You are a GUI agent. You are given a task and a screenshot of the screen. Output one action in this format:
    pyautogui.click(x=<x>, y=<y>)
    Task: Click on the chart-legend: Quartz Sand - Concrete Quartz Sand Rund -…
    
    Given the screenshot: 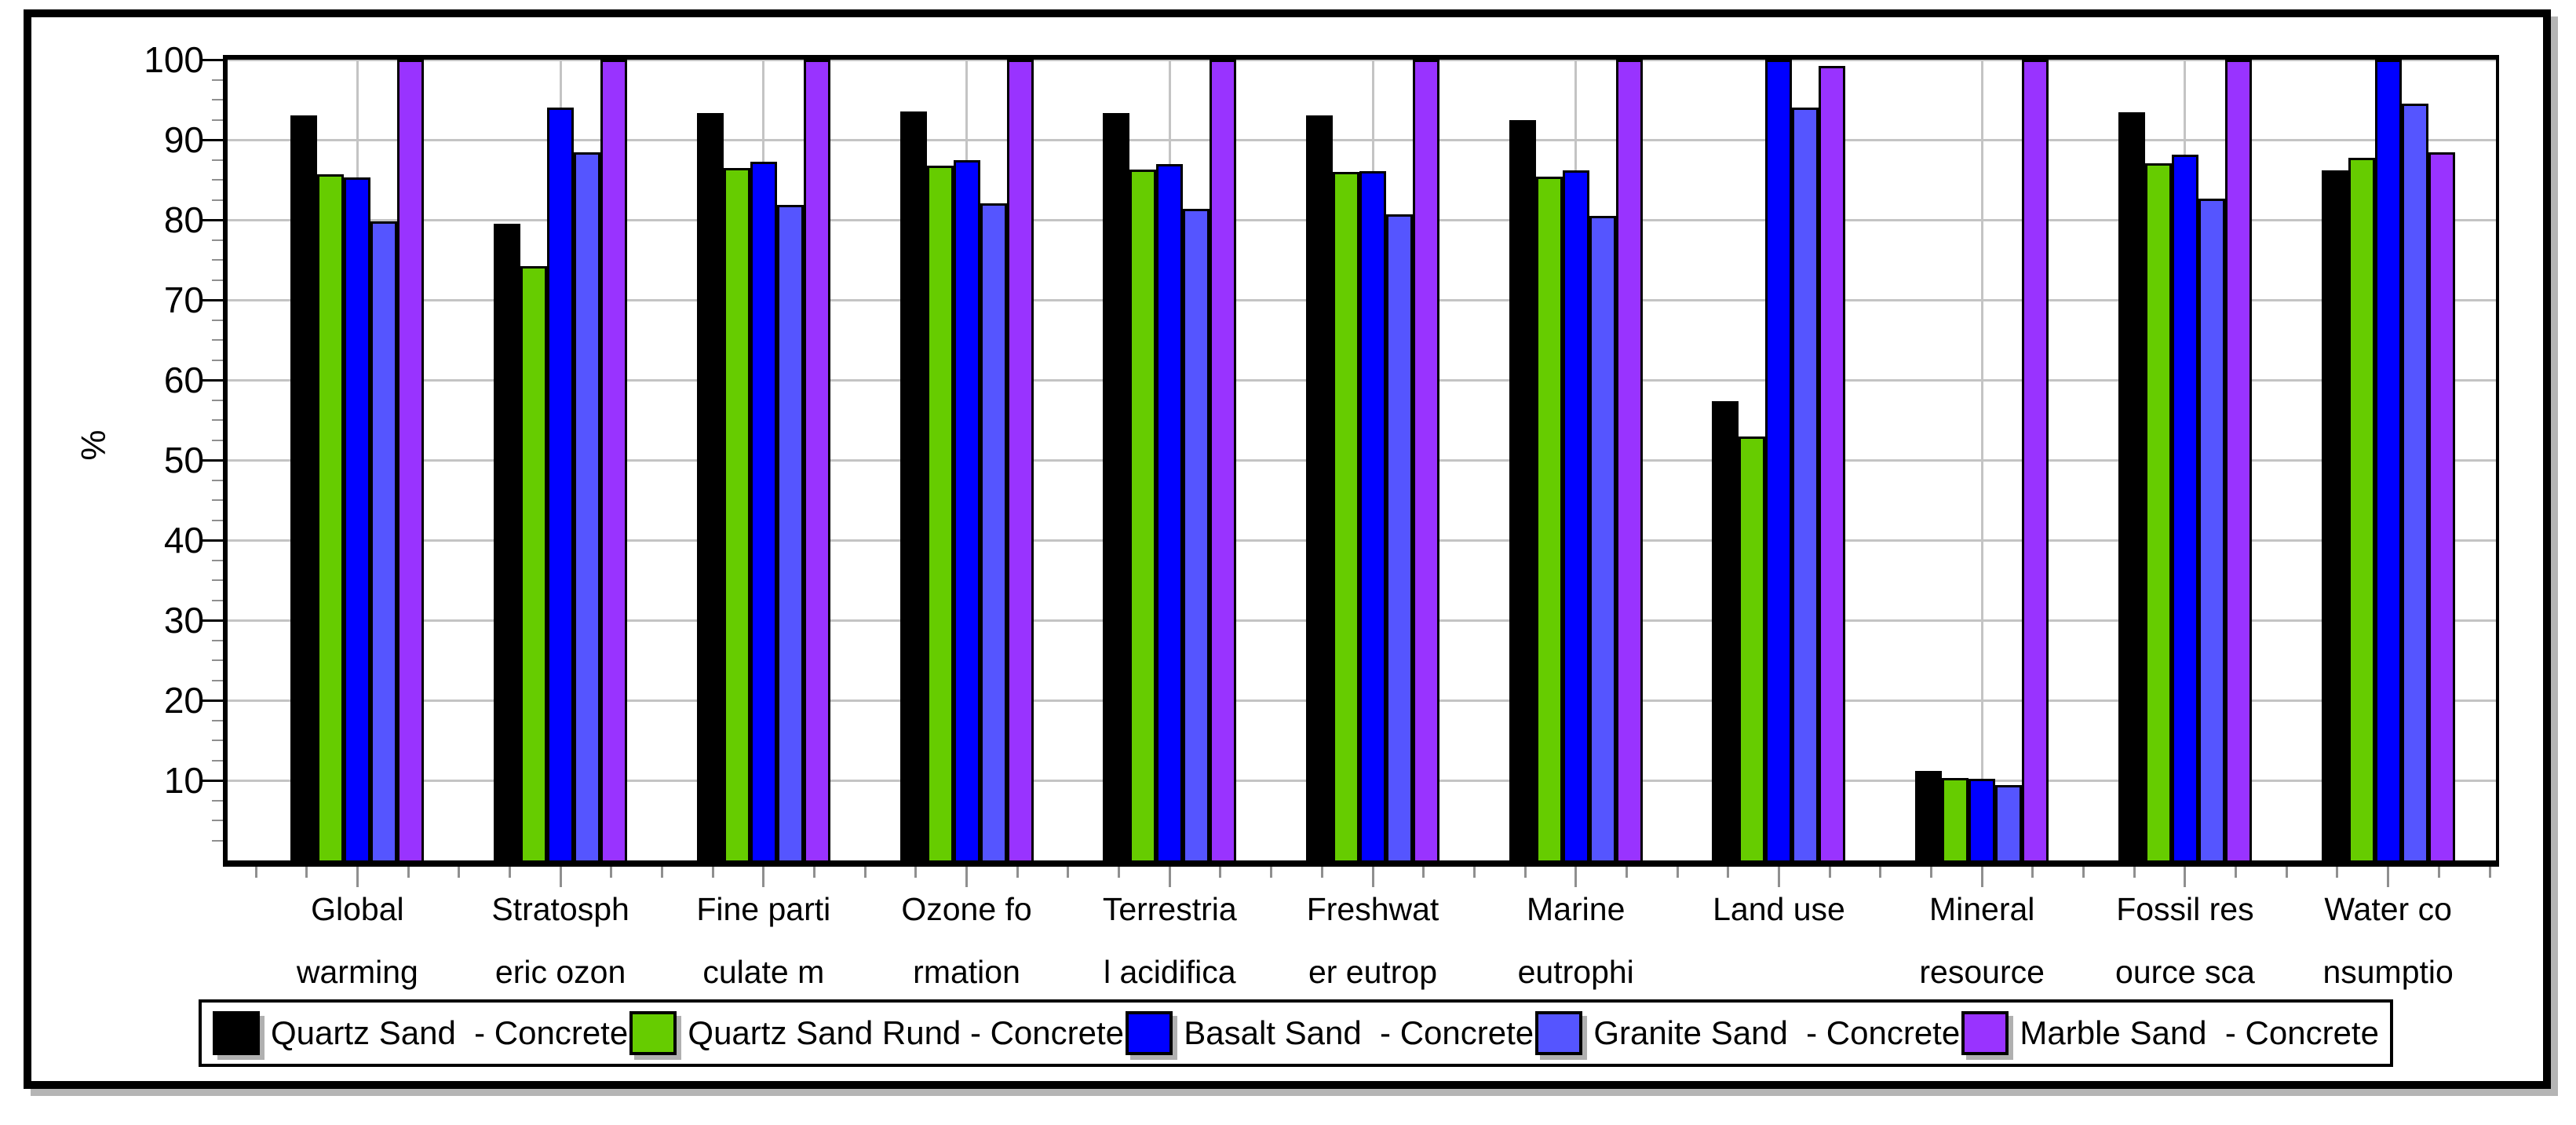 What is the action you would take?
    pyautogui.click(x=1296, y=1033)
    